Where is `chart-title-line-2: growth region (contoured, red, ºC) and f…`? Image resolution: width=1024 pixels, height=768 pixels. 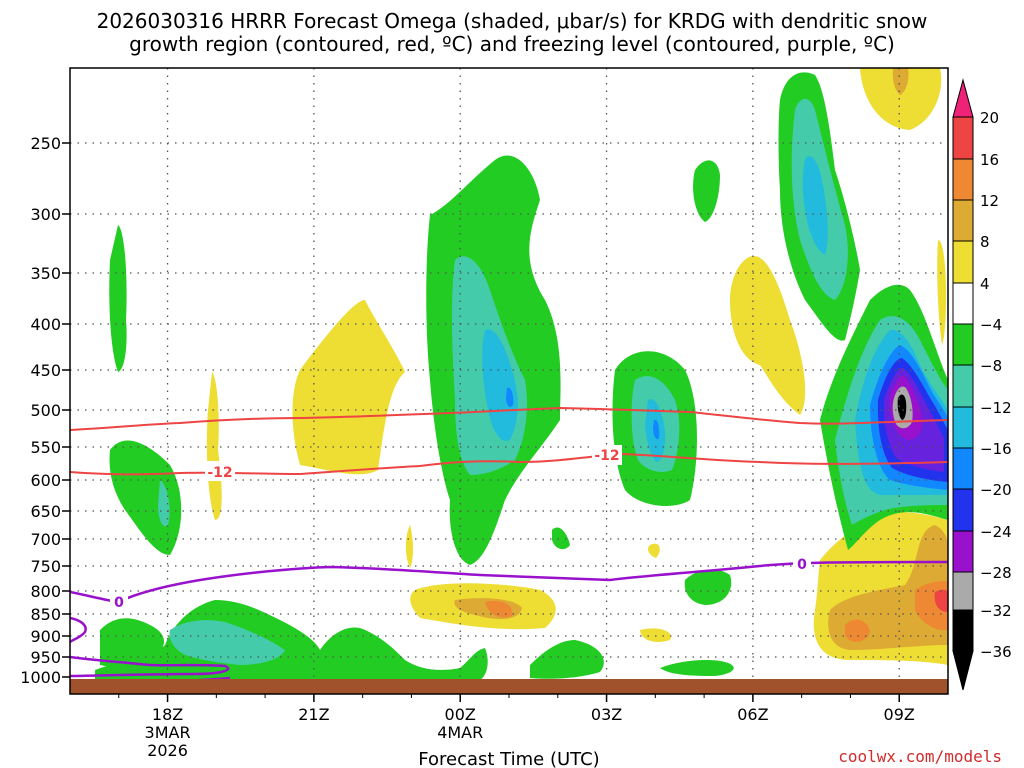
chart-title-line-2: growth region (contoured, red, ºC) and f… is located at coordinates (512, 44).